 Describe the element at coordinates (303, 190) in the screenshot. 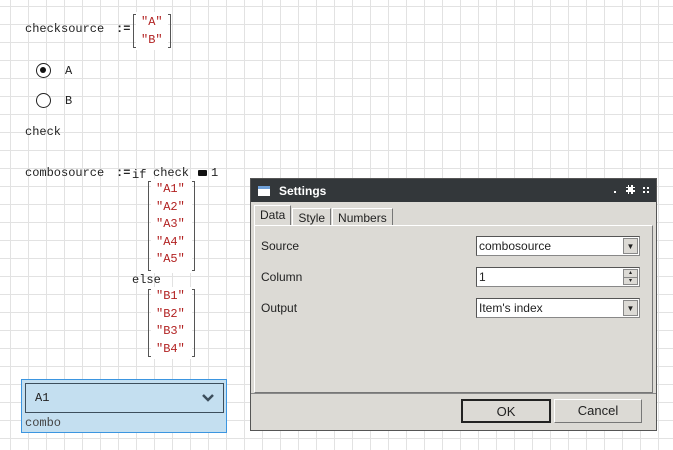

I see `dialog-title: Settings` at that location.